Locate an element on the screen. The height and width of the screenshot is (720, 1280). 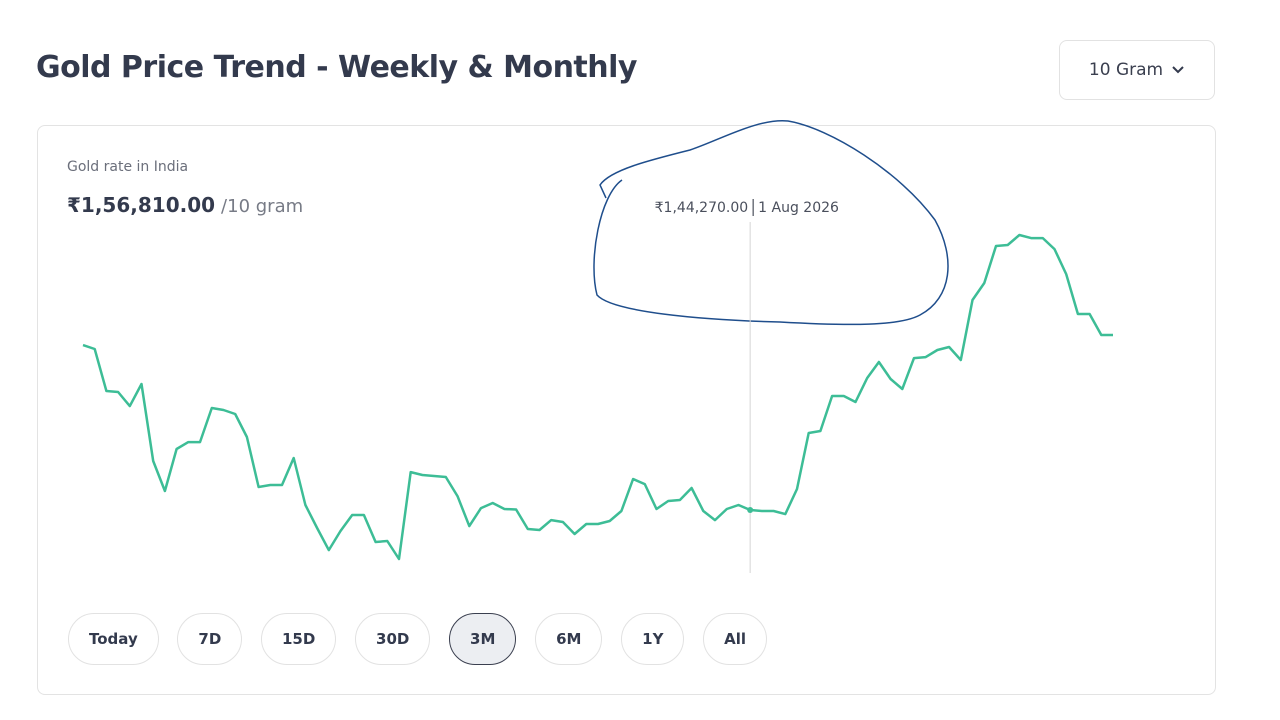
range-button: All is located at coordinates (735, 639).